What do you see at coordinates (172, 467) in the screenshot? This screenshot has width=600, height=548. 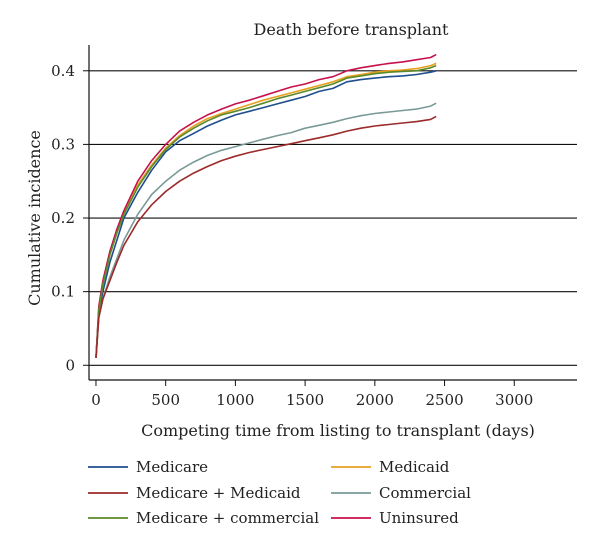 I see `legend-label: Medicare` at bounding box center [172, 467].